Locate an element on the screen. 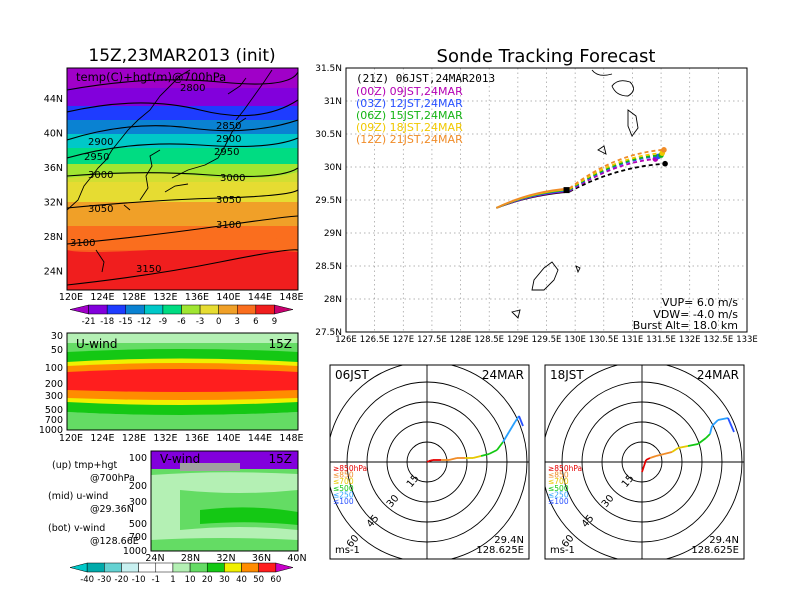 Image resolution: width=792 pixels, height=612 pixels. lat-tick-label: 32N is located at coordinates (53, 203).